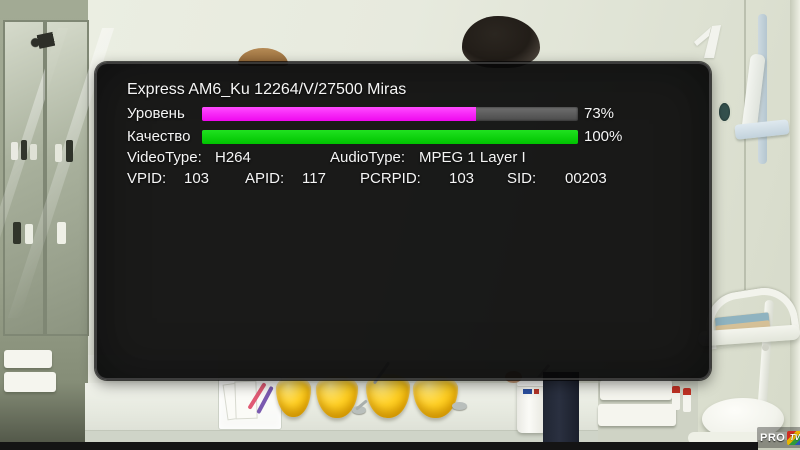 Image resolution: width=800 pixels, height=450 pixels. What do you see at coordinates (233, 157) in the screenshot?
I see `video-type-value: H264` at bounding box center [233, 157].